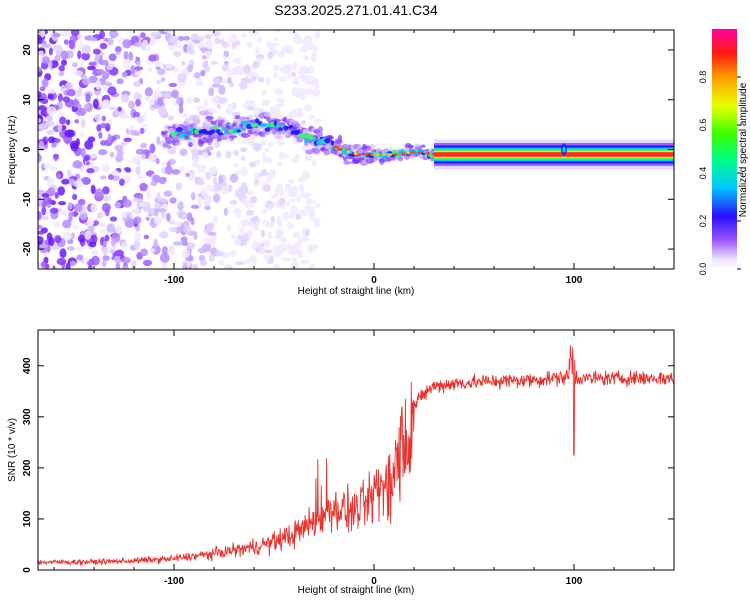 The height and width of the screenshot is (600, 750). I want to click on colorbar-tick-label: 0.2, so click(703, 221).